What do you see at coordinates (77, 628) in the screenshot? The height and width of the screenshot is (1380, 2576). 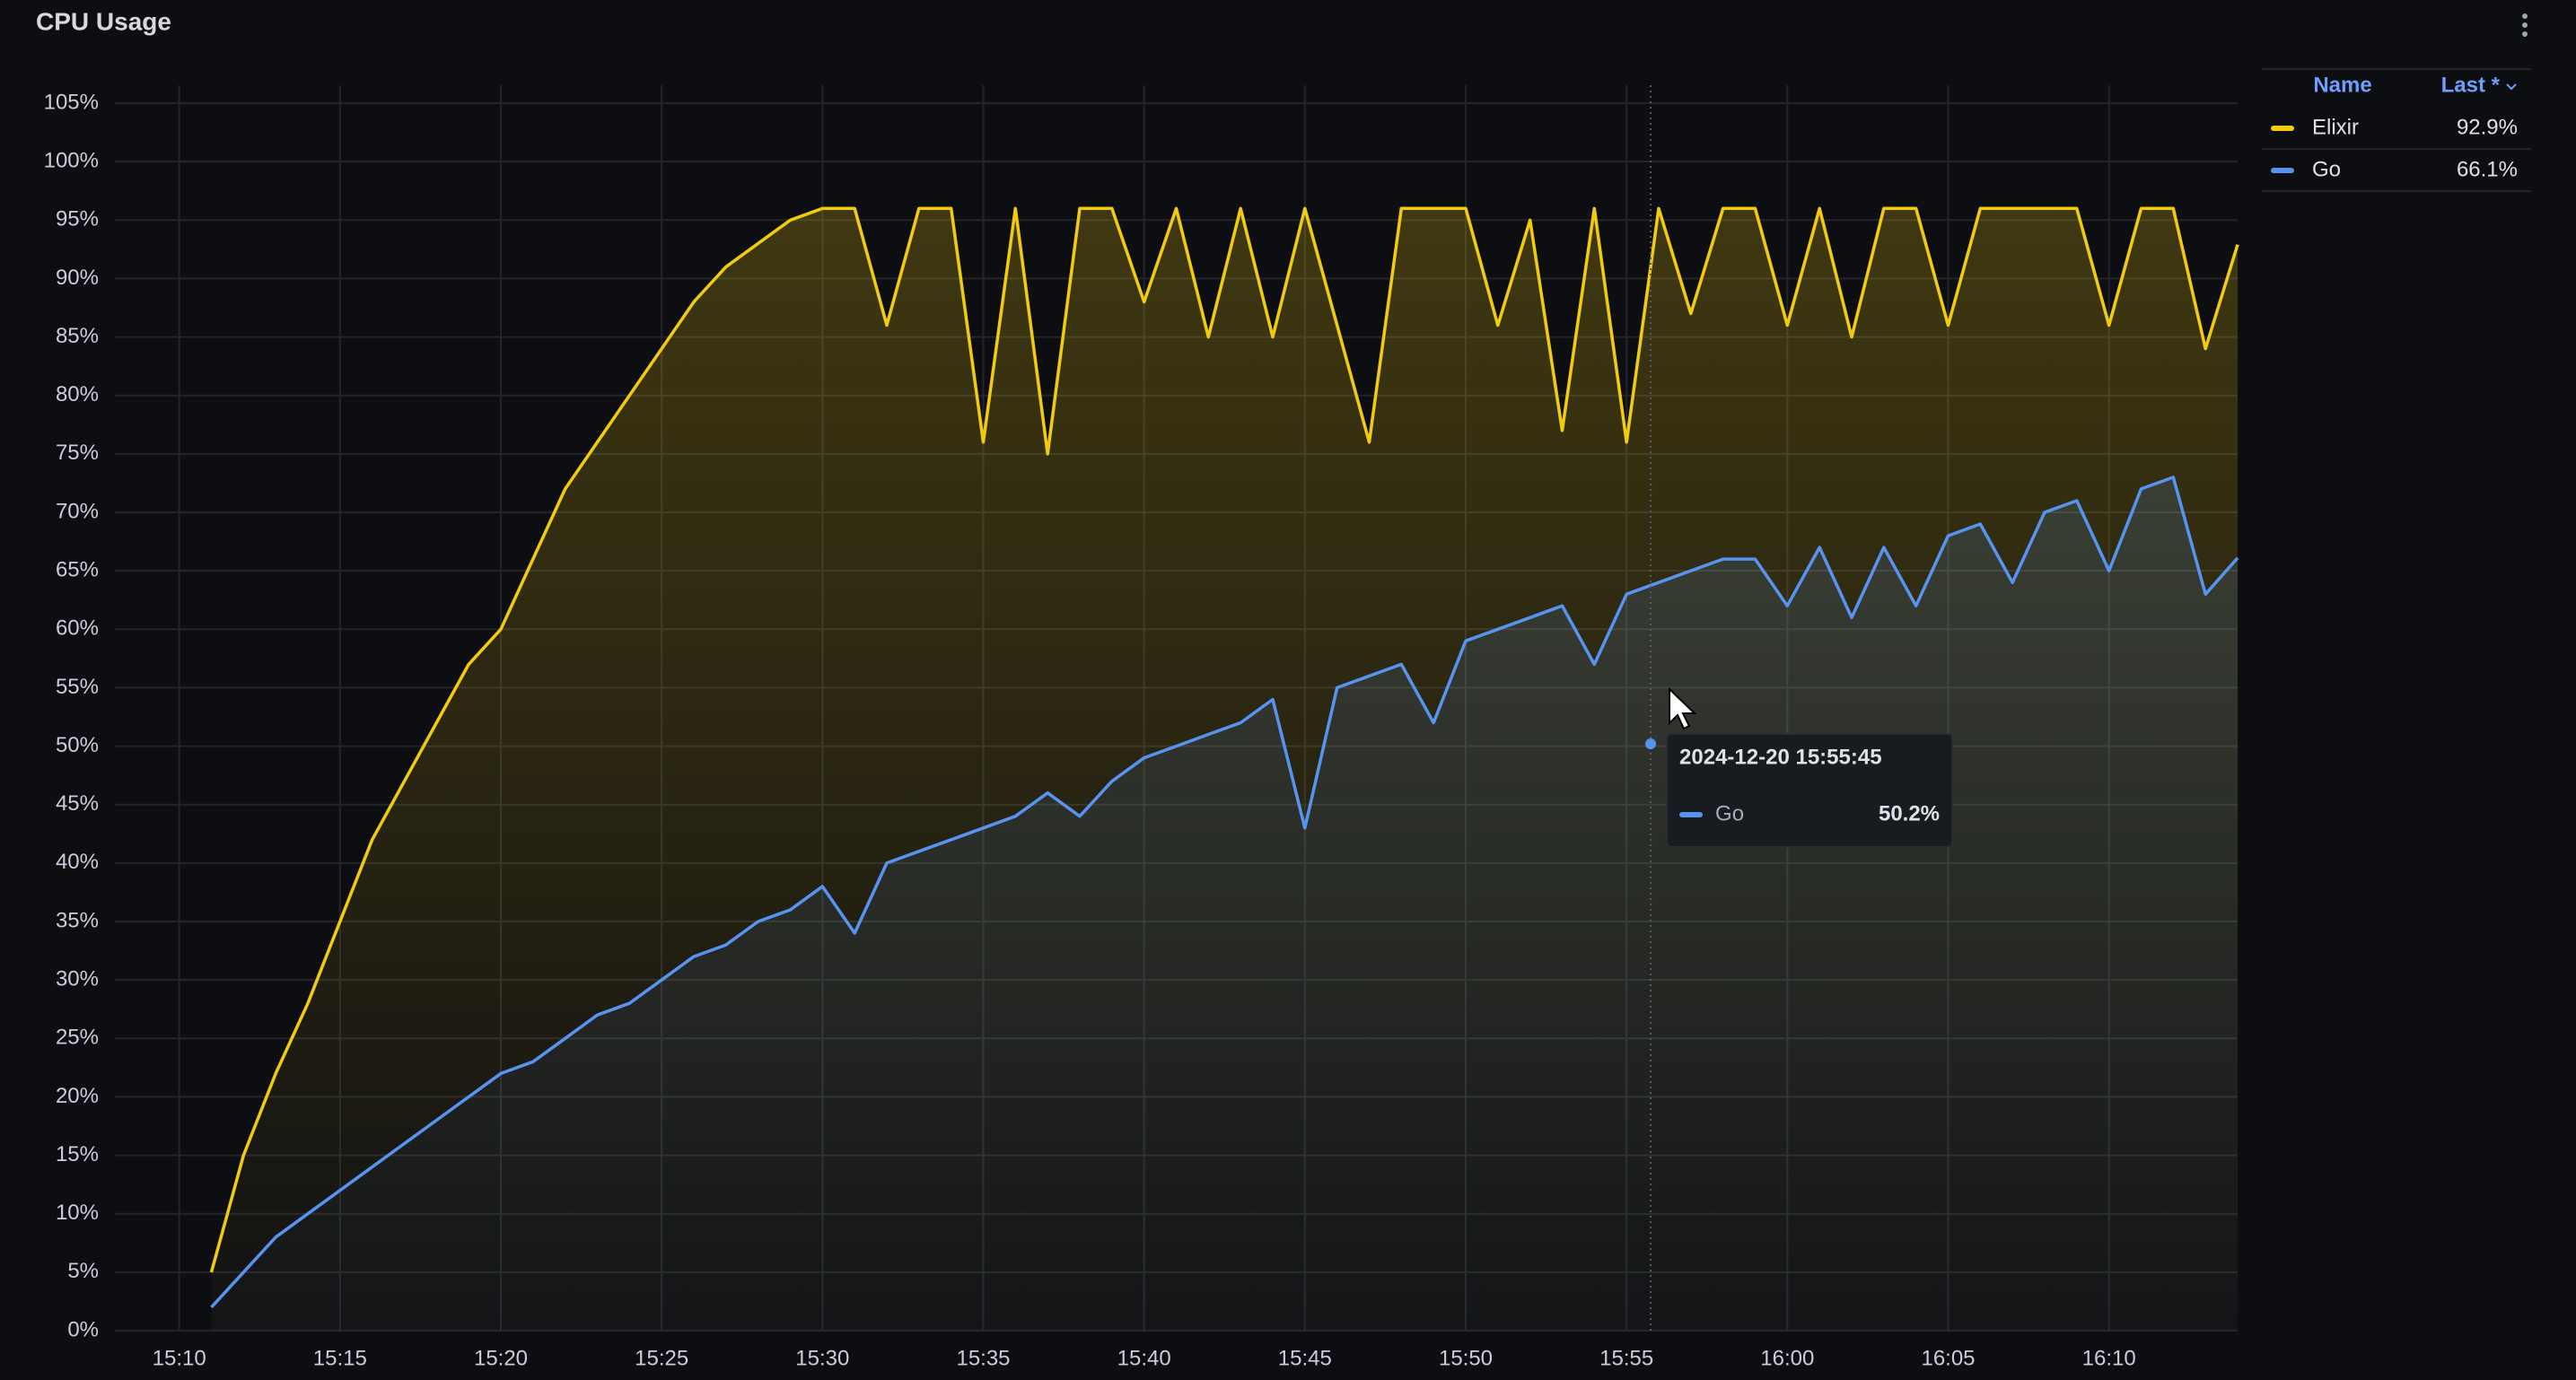 I see `y-tick-label: 60%` at bounding box center [77, 628].